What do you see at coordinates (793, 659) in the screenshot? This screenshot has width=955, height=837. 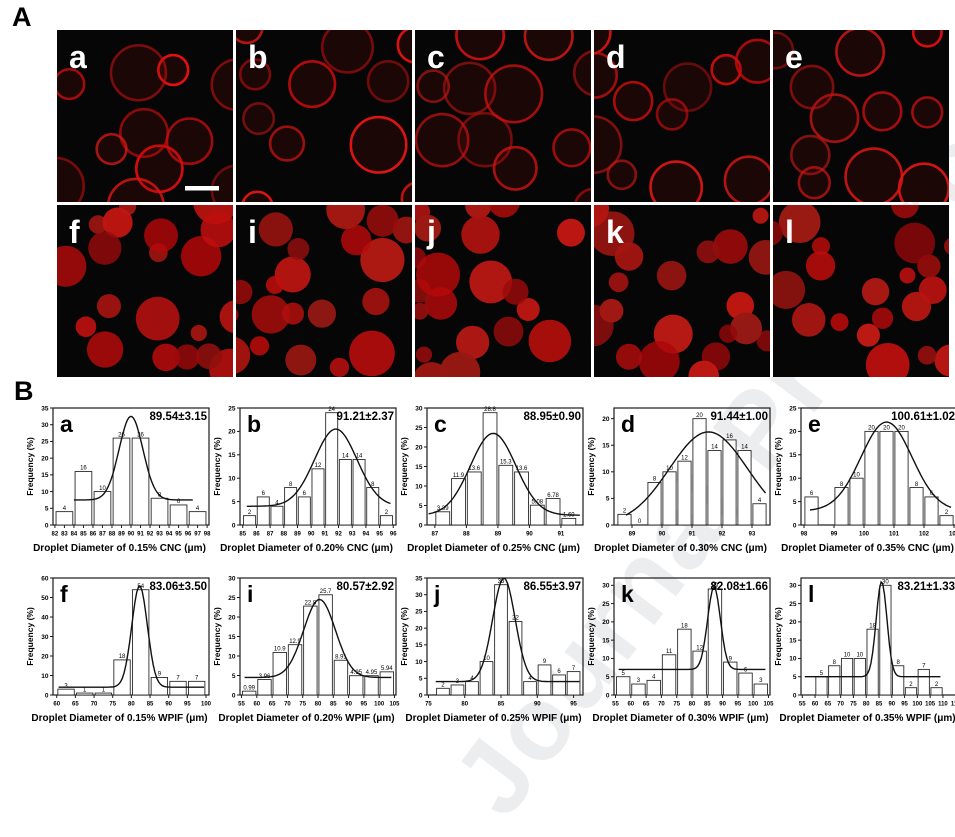 I see `svg-text: 10` at bounding box center [793, 659].